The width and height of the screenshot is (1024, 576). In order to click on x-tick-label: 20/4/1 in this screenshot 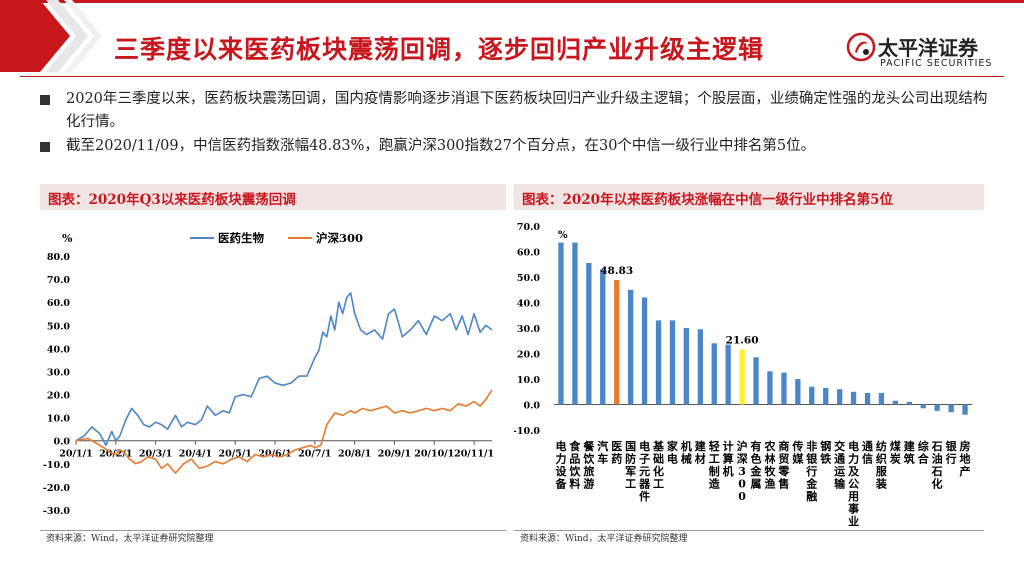, I will do `click(195, 454)`.